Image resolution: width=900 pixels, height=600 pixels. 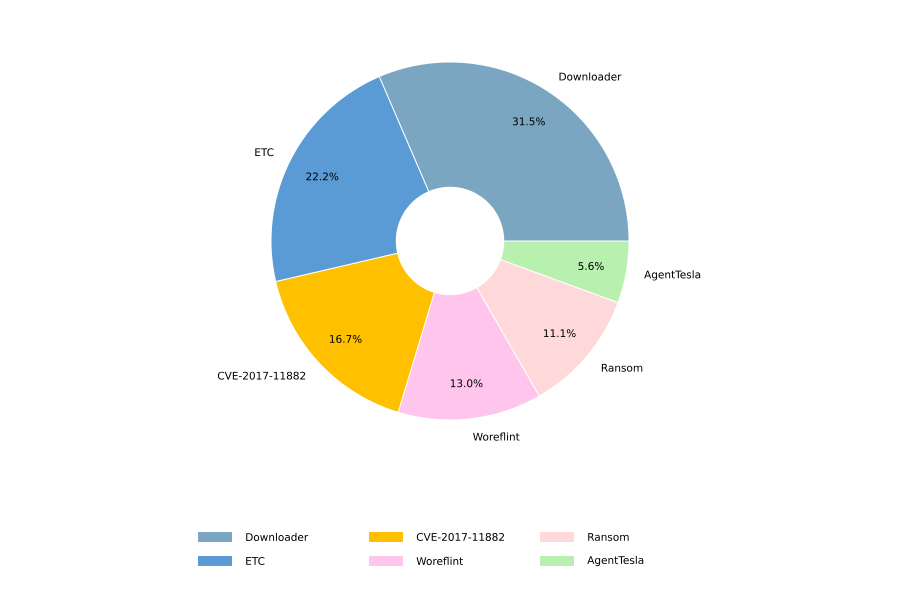 I want to click on slice-label: Woreflint, so click(x=496, y=436).